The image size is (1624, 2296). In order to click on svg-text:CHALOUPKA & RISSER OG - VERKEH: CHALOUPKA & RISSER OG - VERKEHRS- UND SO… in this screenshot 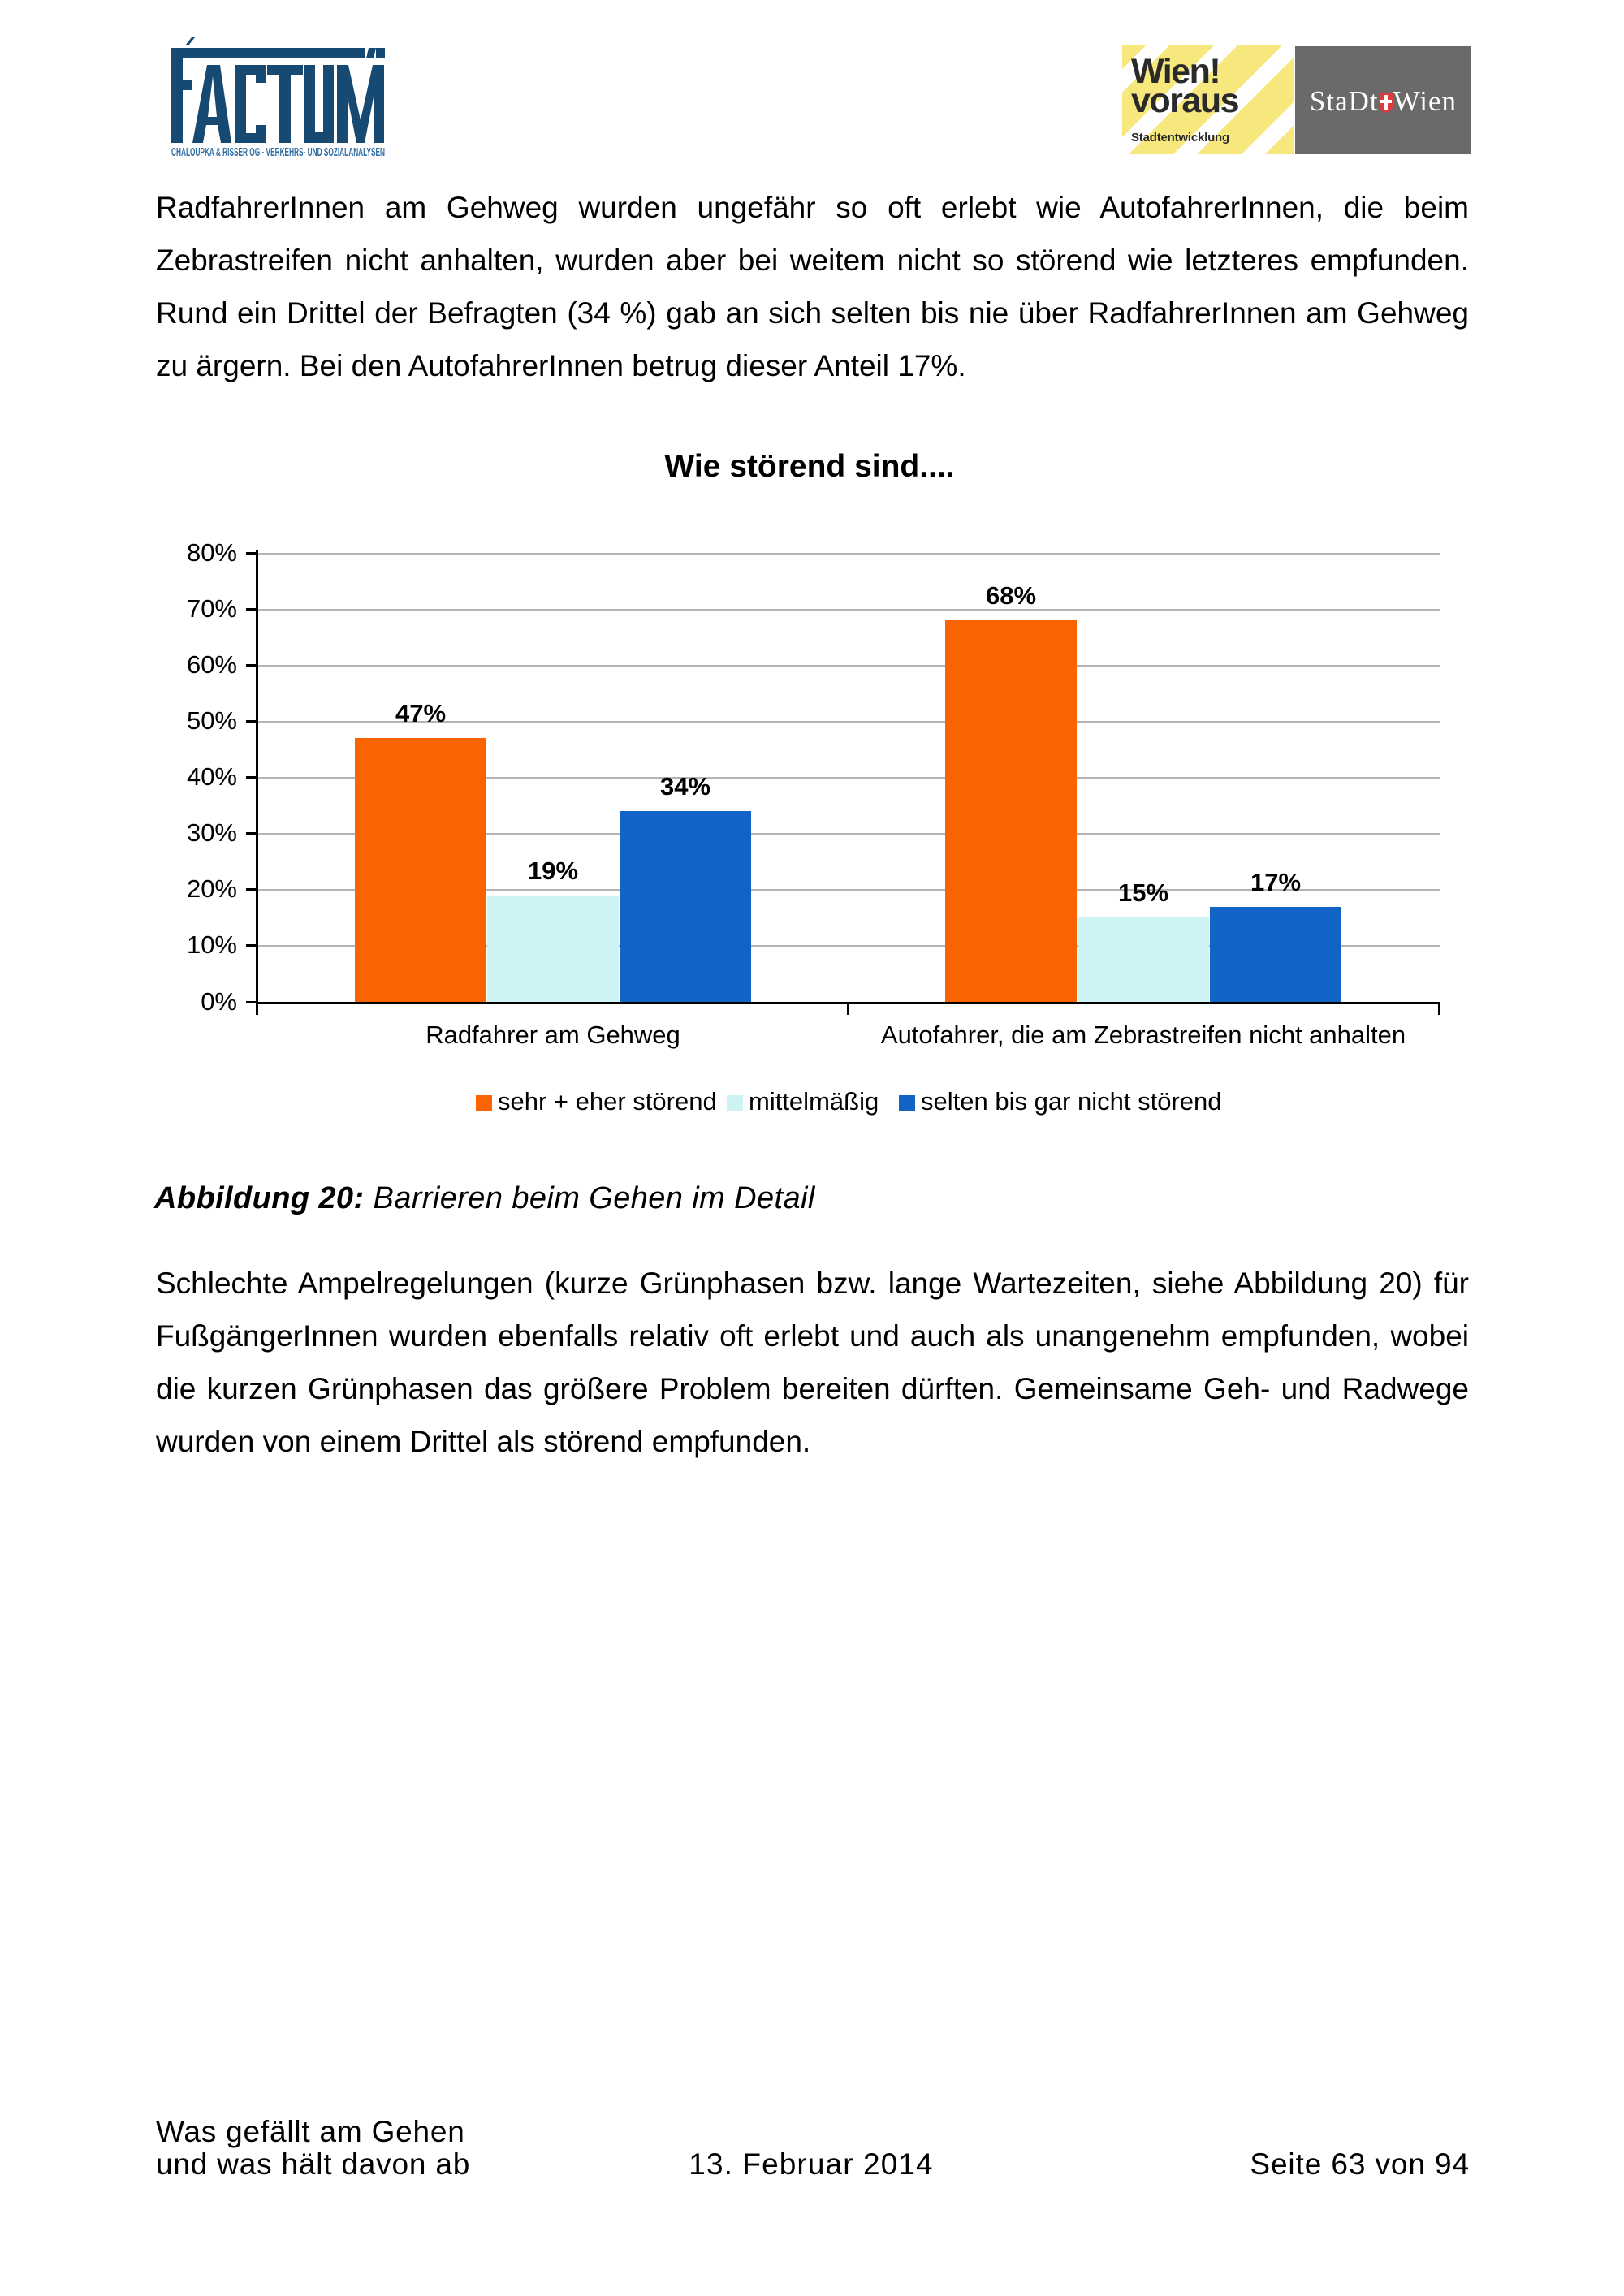, I will do `click(278, 152)`.